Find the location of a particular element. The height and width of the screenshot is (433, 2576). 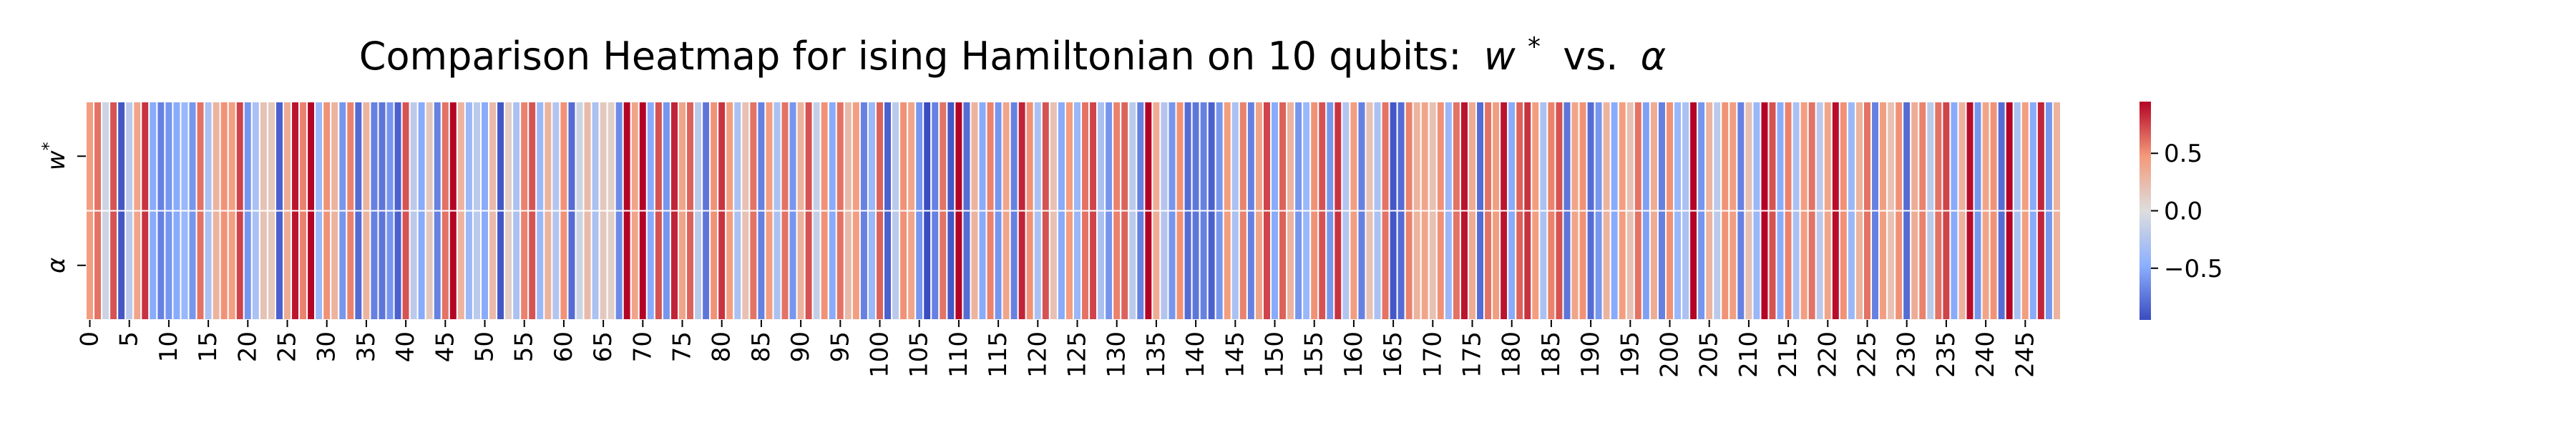

x-tick-label: 115 is located at coordinates (998, 354).